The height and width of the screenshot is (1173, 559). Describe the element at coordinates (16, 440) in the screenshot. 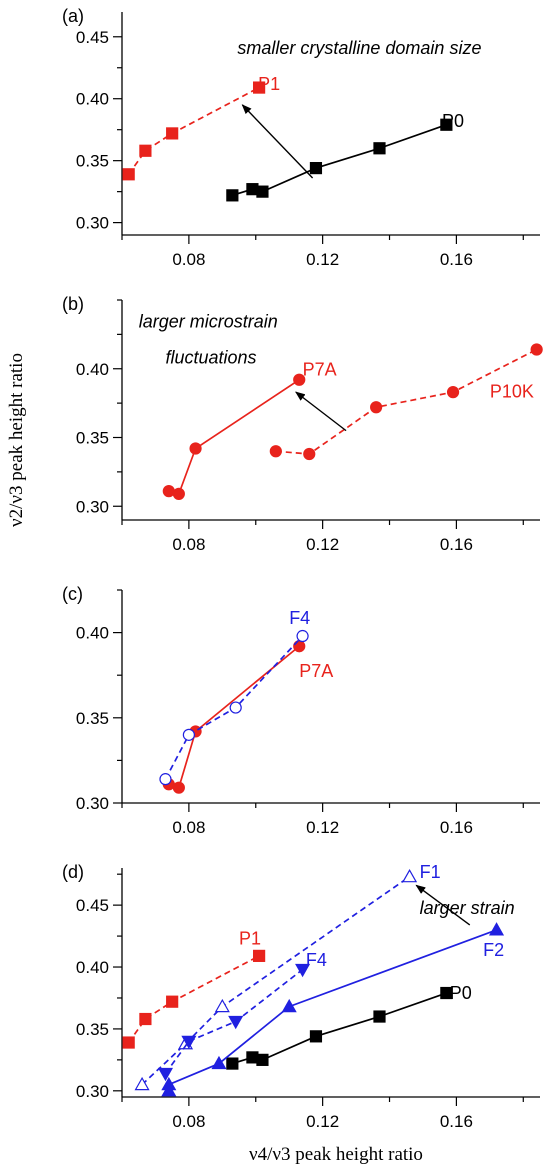

I see `y-axis-label: ν2/ν3 peak height ratio` at that location.